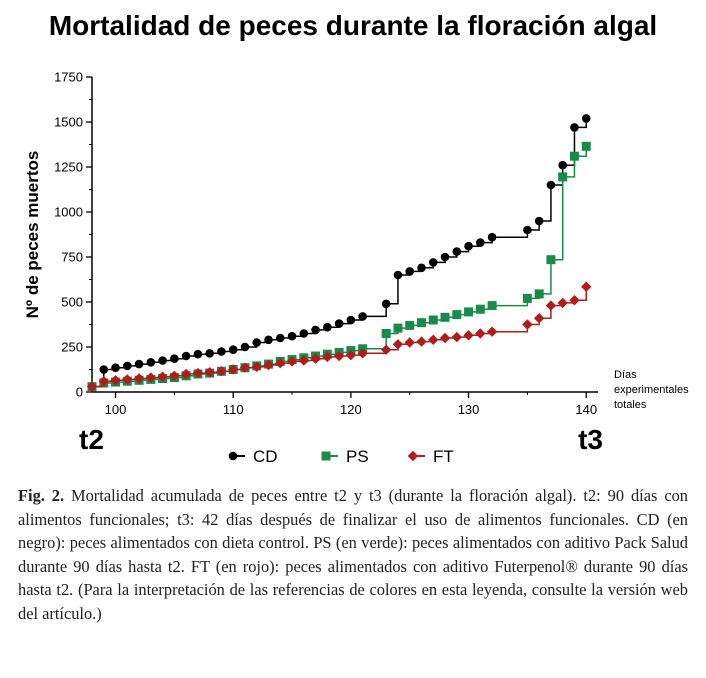 This screenshot has width=706, height=678. I want to click on legend-marker-ft, so click(413, 456).